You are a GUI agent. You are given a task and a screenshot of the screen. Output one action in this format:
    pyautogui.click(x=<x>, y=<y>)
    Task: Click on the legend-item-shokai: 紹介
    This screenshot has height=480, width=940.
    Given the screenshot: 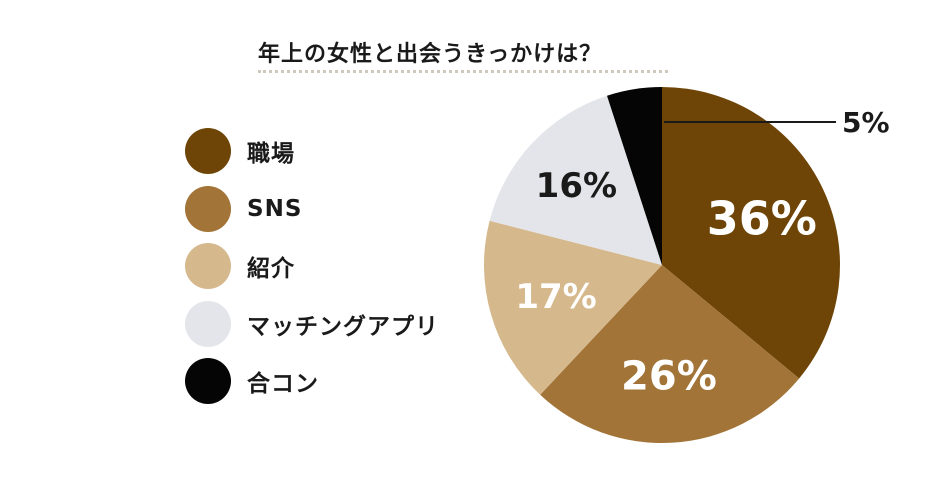 What is the action you would take?
    pyautogui.click(x=312, y=266)
    